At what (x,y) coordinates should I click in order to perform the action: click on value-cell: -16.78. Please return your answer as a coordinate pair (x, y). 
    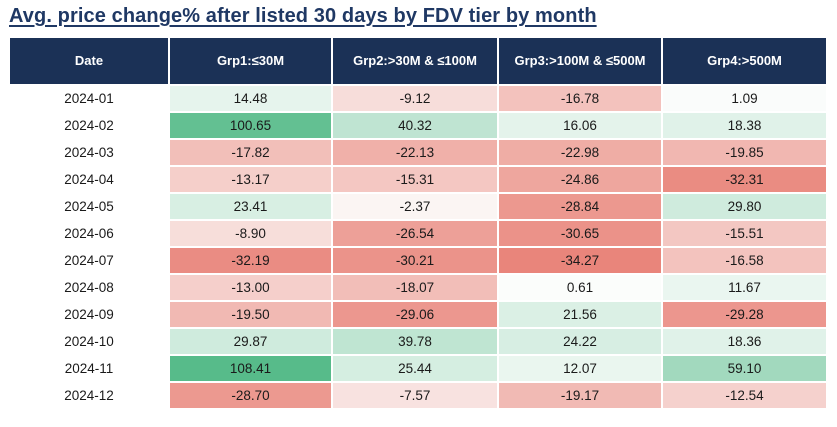
    Looking at the image, I should click on (580, 98).